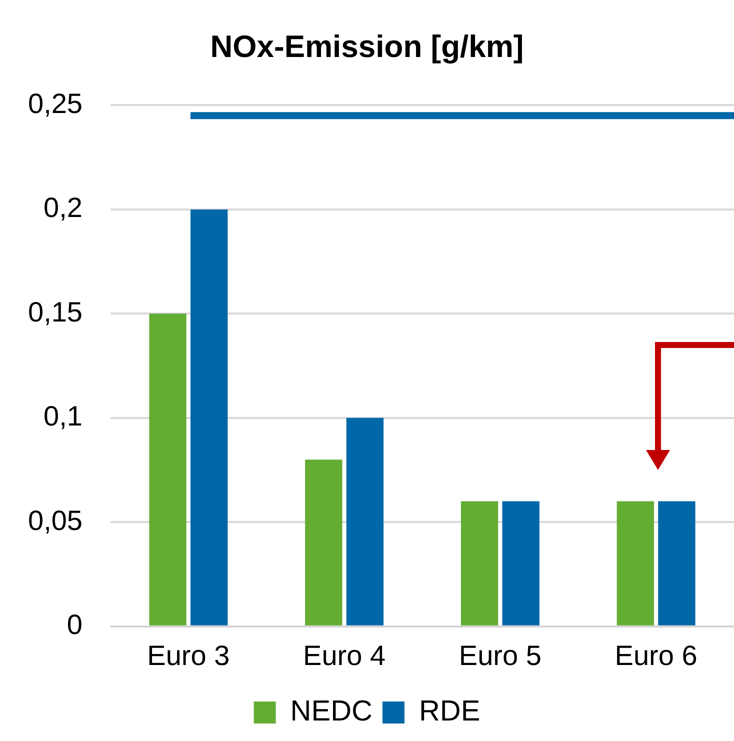 The height and width of the screenshot is (741, 734). What do you see at coordinates (188, 655) in the screenshot?
I see `x-tick-label: Euro 3` at bounding box center [188, 655].